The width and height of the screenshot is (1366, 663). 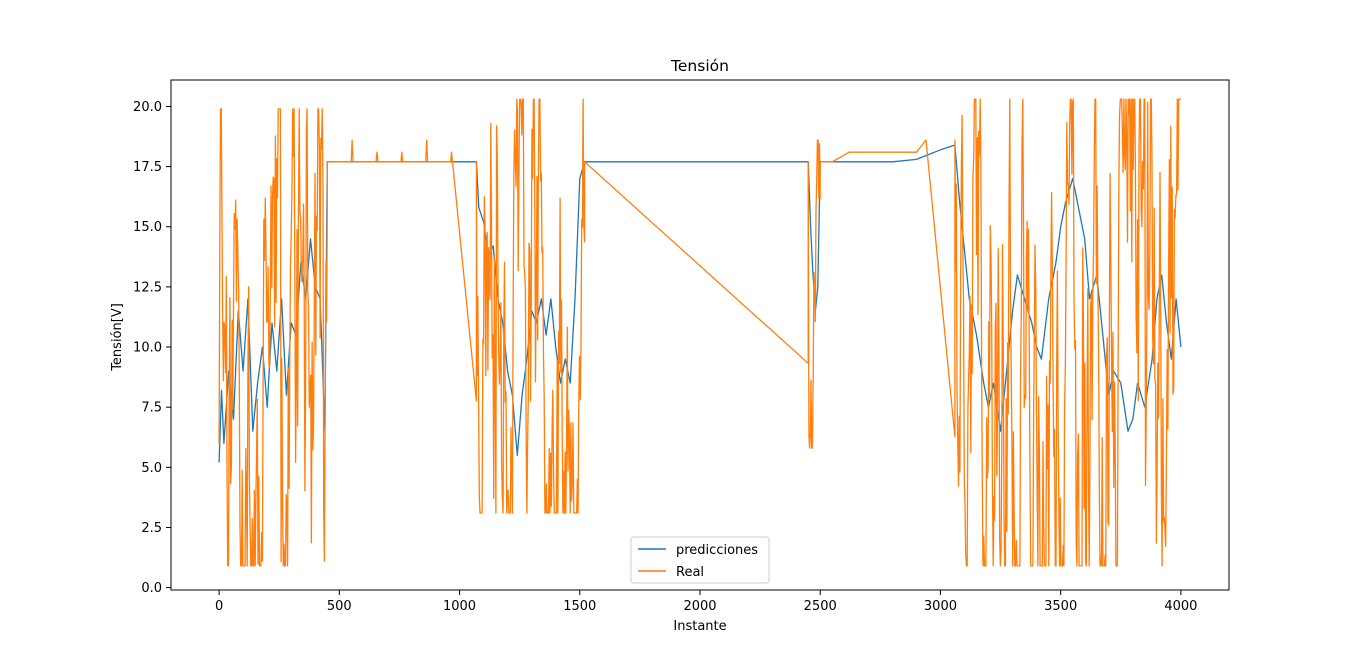 What do you see at coordinates (459, 606) in the screenshot?
I see `x-tick-label: 1000` at bounding box center [459, 606].